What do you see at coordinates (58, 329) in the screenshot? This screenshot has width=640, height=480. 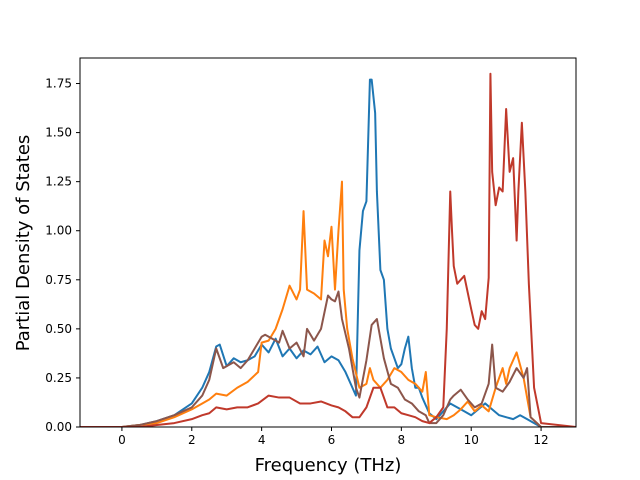 I see `y-tick-label: 0.50` at bounding box center [58, 329].